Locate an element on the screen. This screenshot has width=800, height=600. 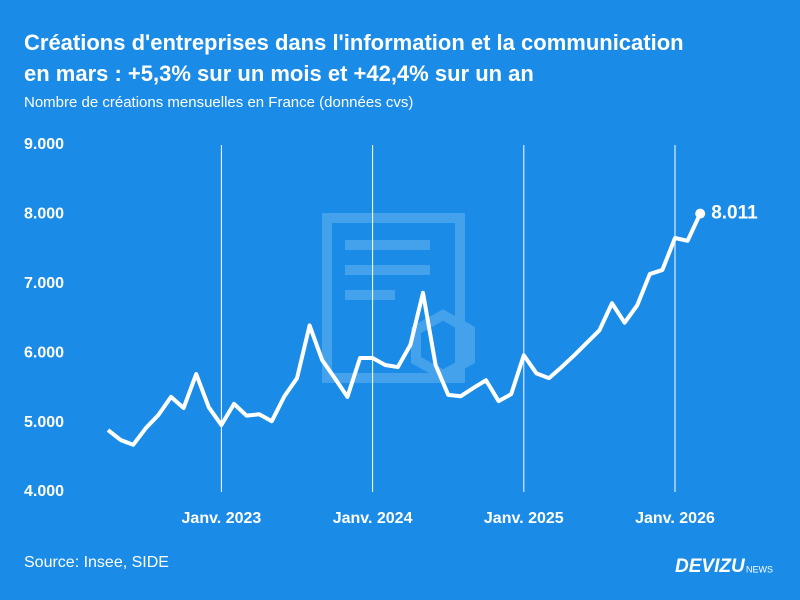
x-tick-label: Janv. 2024 is located at coordinates (373, 518).